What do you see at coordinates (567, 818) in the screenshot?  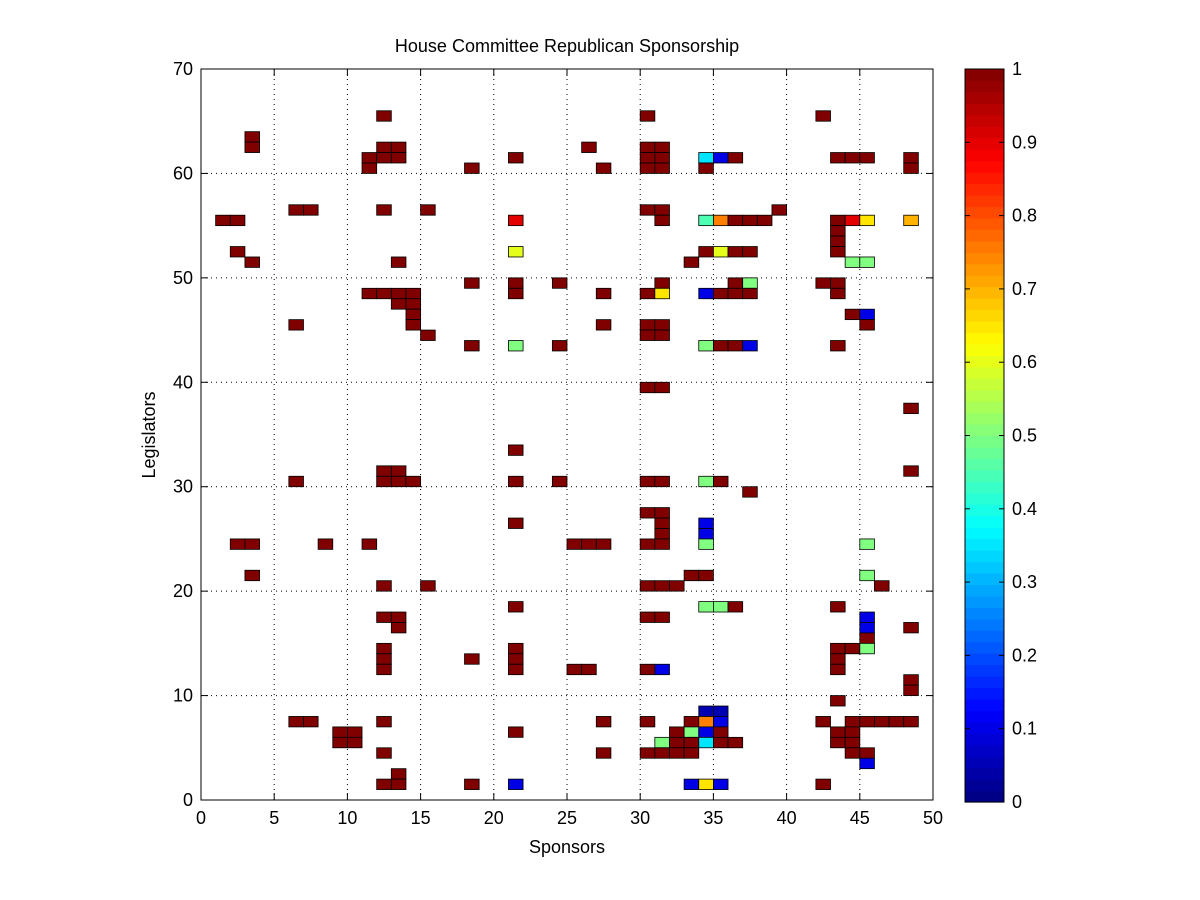 I see `x-tick-label: 25` at bounding box center [567, 818].